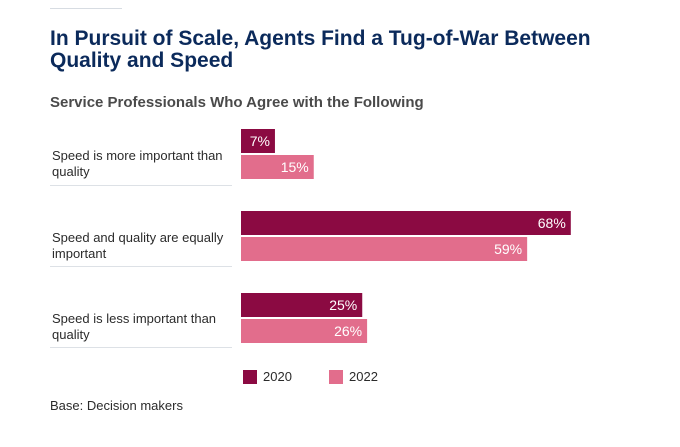 This screenshot has width=680, height=447. Describe the element at coordinates (363, 376) in the screenshot. I see `legend-label-2022: 2022` at that location.